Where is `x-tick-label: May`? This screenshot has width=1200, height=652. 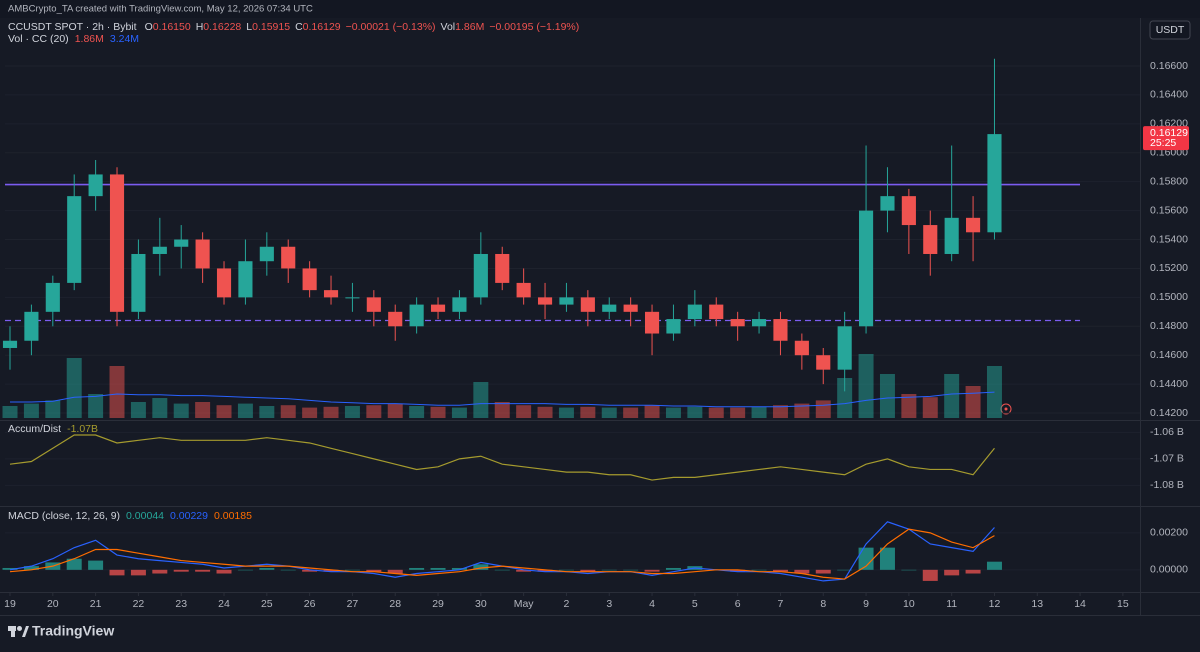 x-tick-label: May is located at coordinates (524, 604).